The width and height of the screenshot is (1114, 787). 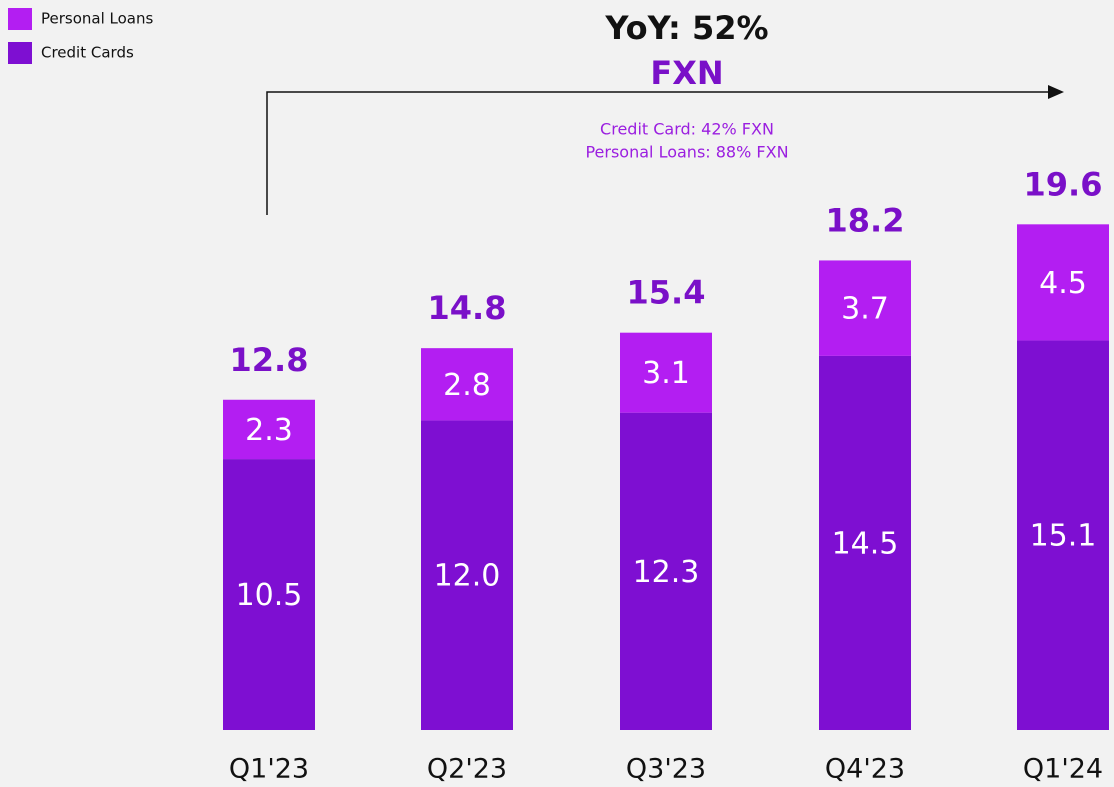 I want to click on value-label: 10.5, so click(x=269, y=595).